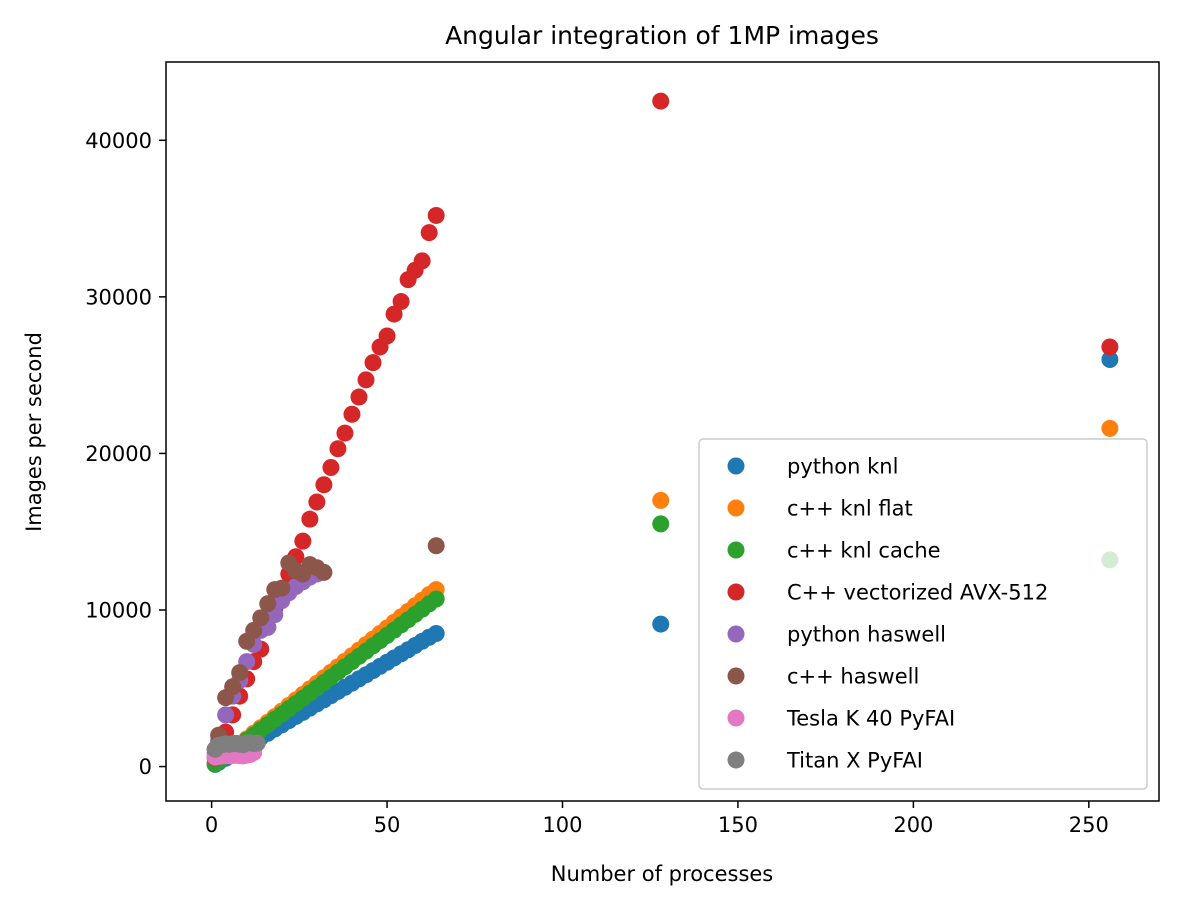 The width and height of the screenshot is (1182, 908). Describe the element at coordinates (1089, 825) in the screenshot. I see `x-tick-label: 250` at that location.